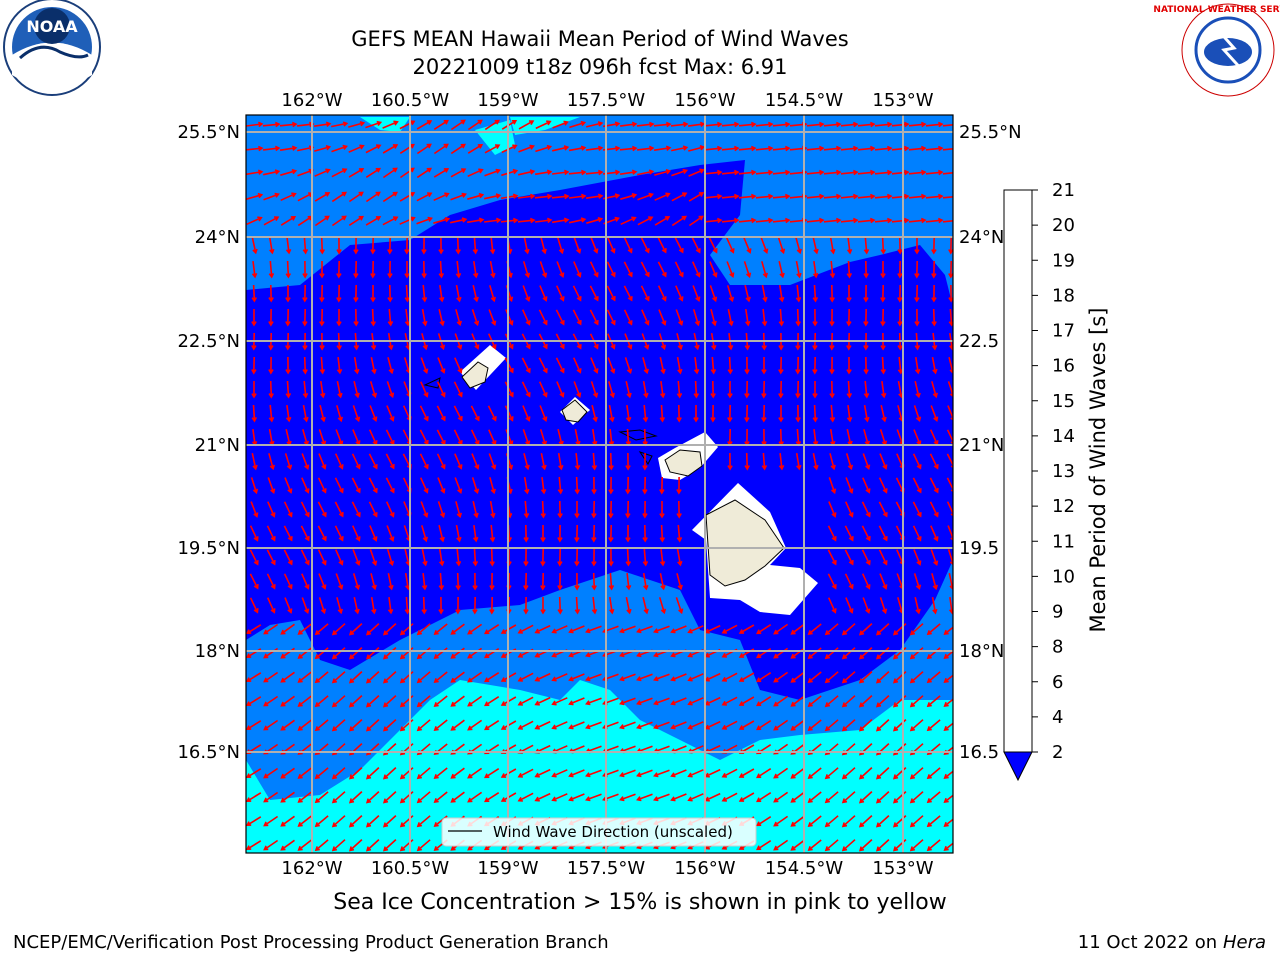  What do you see at coordinates (1063, 471) in the screenshot?
I see `colorbar-tick-label: 13` at bounding box center [1063, 471].